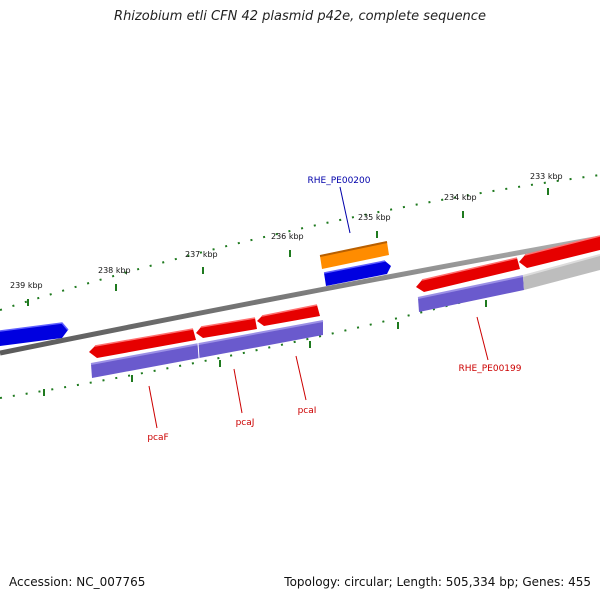  Describe the element at coordinates (157, 438) in the screenshot. I see `label-pcaF: pcaF` at that location.